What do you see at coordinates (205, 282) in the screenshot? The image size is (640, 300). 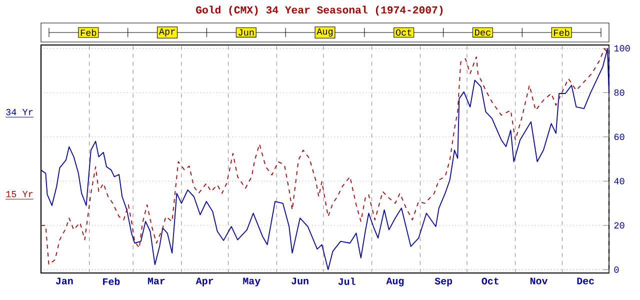 I see `x-tick-label: Apr` at bounding box center [205, 282].